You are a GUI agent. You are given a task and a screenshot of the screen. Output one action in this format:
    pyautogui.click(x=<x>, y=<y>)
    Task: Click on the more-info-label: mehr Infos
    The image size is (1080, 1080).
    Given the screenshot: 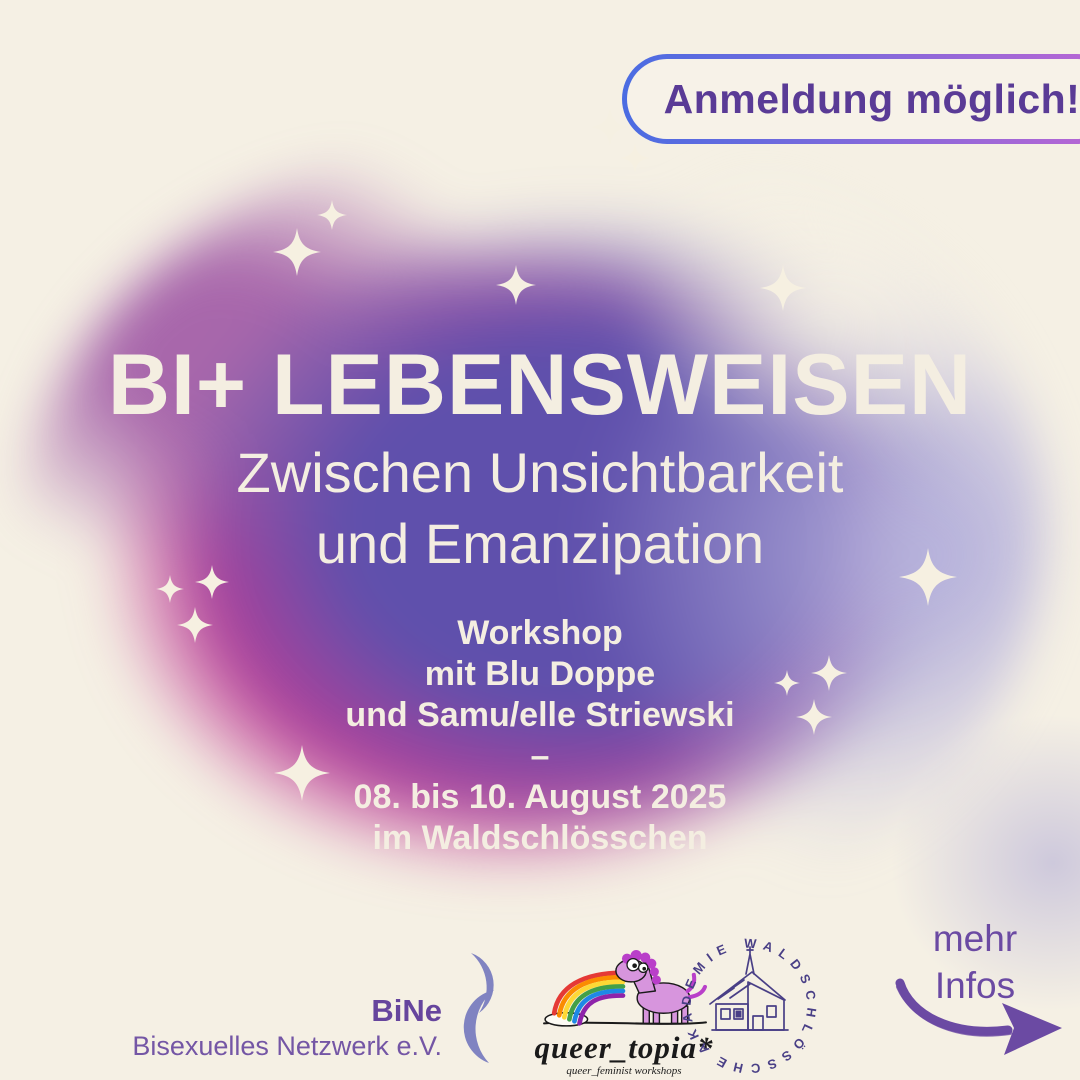 What is the action you would take?
    pyautogui.click(x=975, y=962)
    